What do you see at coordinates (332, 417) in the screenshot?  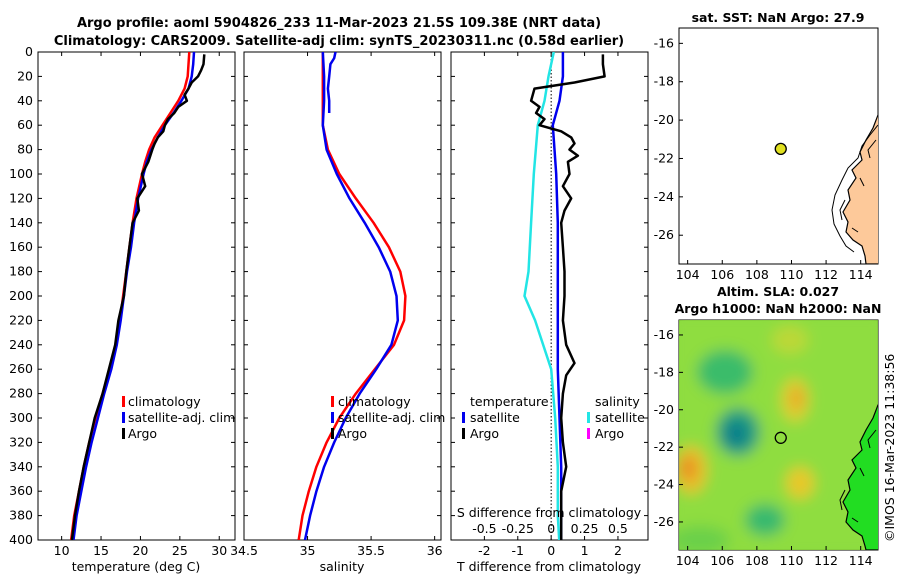 I see `legend-satellite-marker` at bounding box center [332, 417].